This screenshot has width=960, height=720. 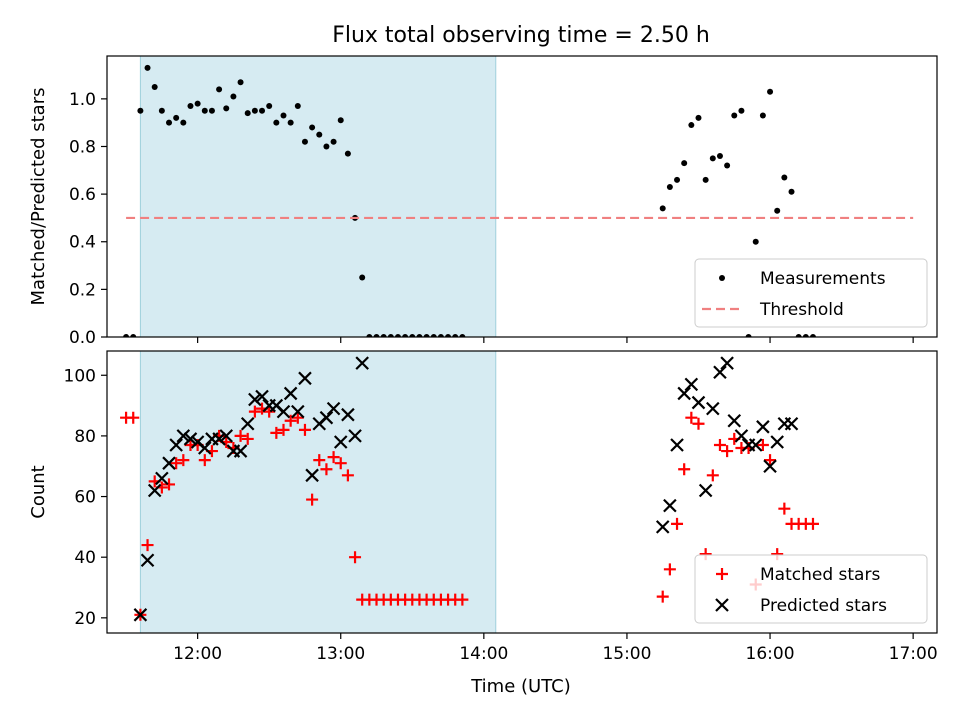 What do you see at coordinates (38, 491) in the screenshot?
I see `y-axis-label: Count` at bounding box center [38, 491].